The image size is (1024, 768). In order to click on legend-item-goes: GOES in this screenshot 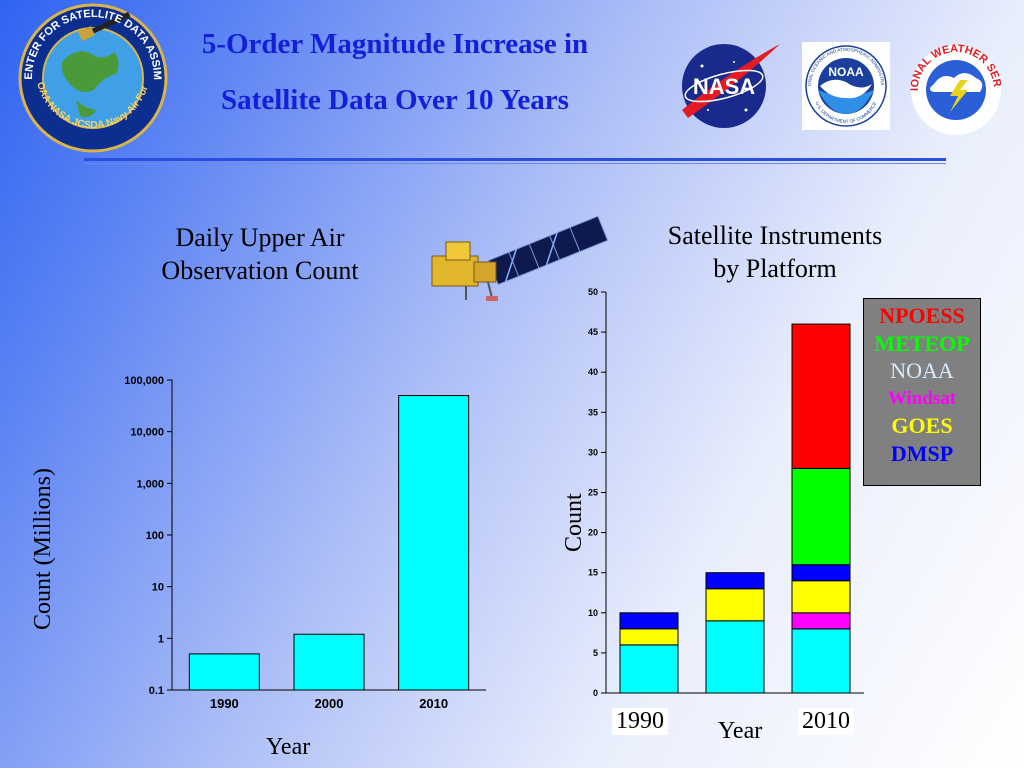, I will do `click(922, 425)`.